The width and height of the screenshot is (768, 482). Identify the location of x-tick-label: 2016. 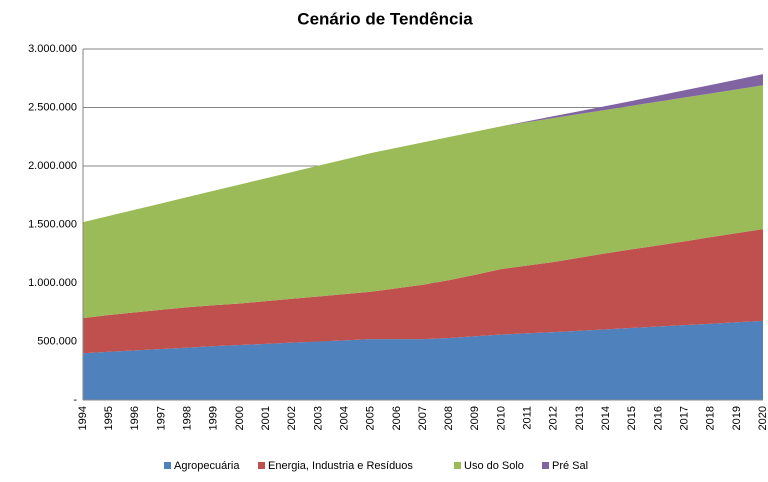
(658, 418).